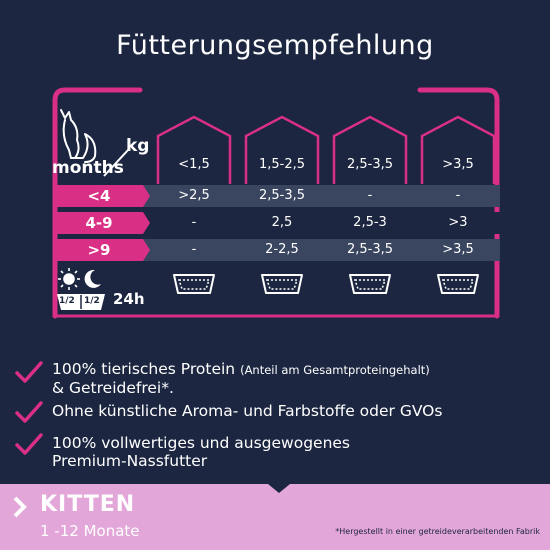 Image resolution: width=550 pixels, height=550 pixels. Describe the element at coordinates (69, 279) in the screenshot. I see `sun-icon` at that location.